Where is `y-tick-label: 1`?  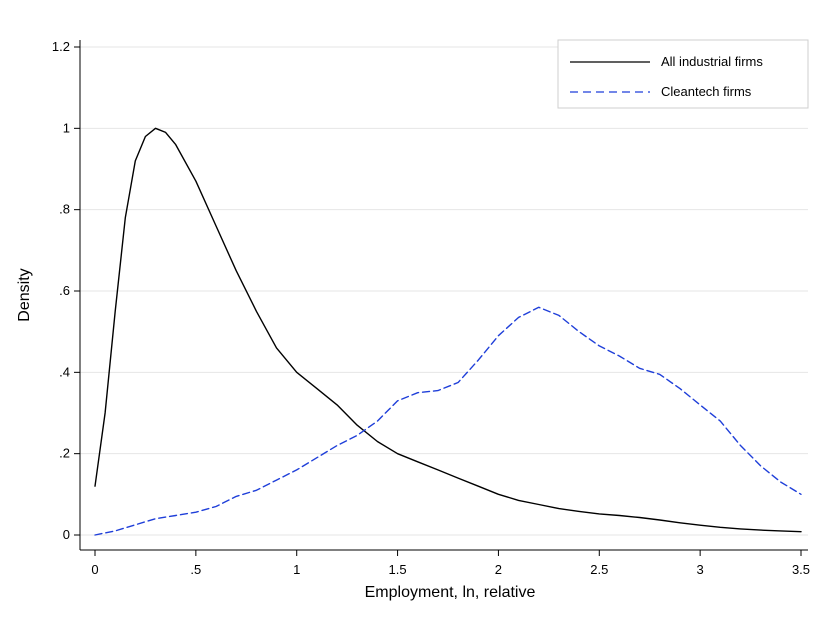
y-tick-label: 1 is located at coordinates (66, 127).